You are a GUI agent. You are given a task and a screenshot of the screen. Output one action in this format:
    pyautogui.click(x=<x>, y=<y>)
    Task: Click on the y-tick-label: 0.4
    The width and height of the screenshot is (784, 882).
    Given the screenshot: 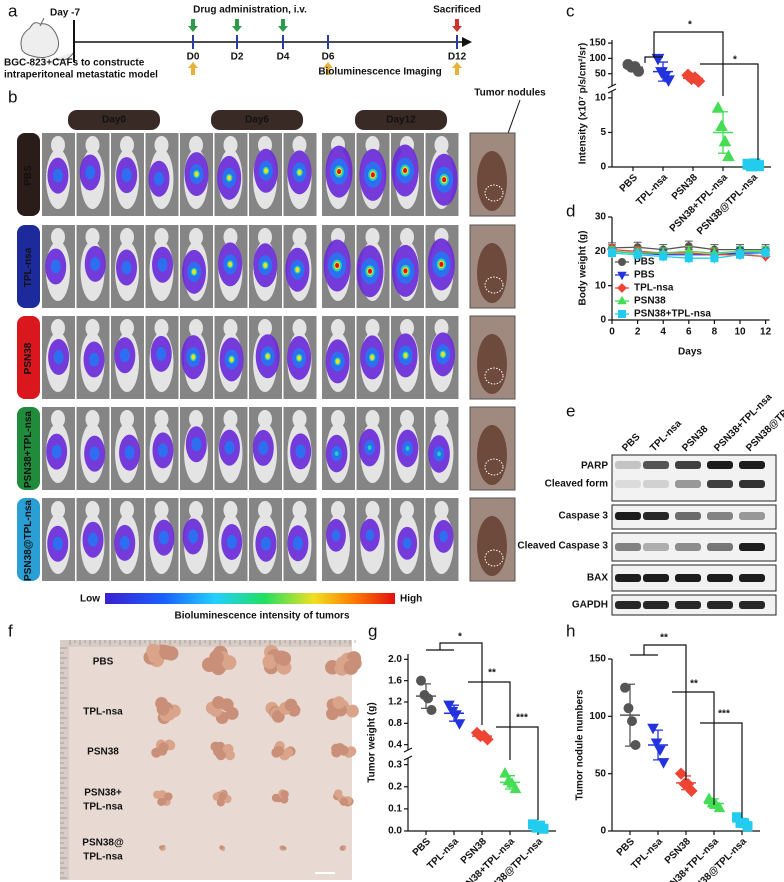 What is the action you would take?
    pyautogui.click(x=395, y=744)
    